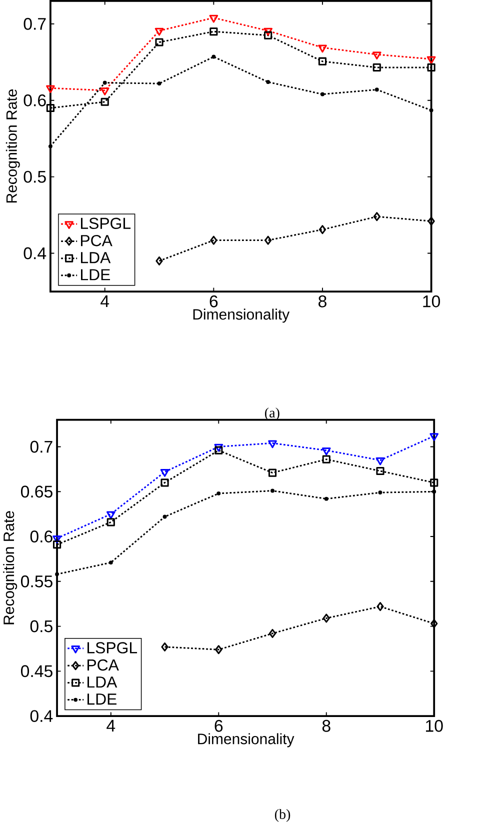  What do you see at coordinates (282, 815) in the screenshot?
I see `text: (b)` at bounding box center [282, 815].